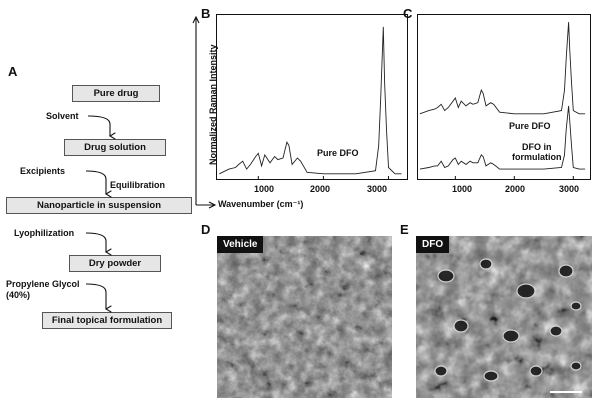 The height and width of the screenshot is (404, 600). Describe the element at coordinates (433, 244) in the screenshot. I see `sem-dfo-tag: DFO` at that location.